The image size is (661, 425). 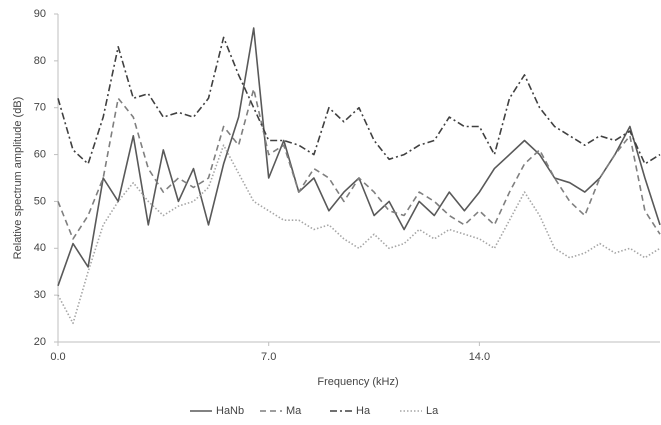 I want to click on y-tick-label: 90, so click(x=40, y=14).